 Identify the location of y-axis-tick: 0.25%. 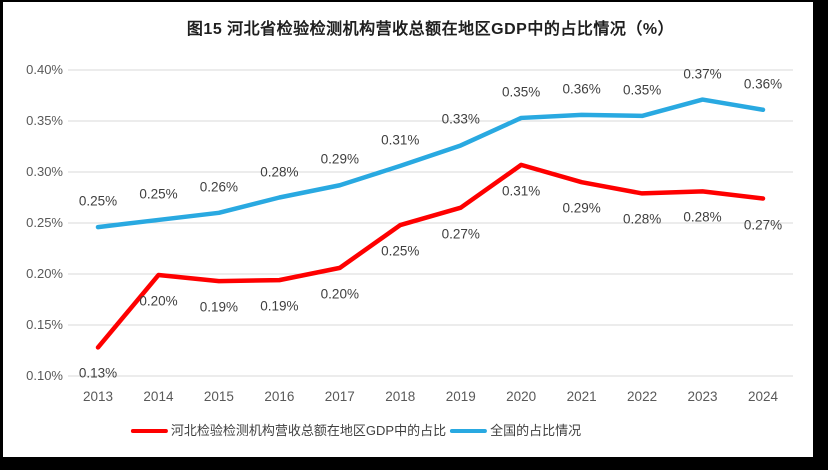
(44, 222).